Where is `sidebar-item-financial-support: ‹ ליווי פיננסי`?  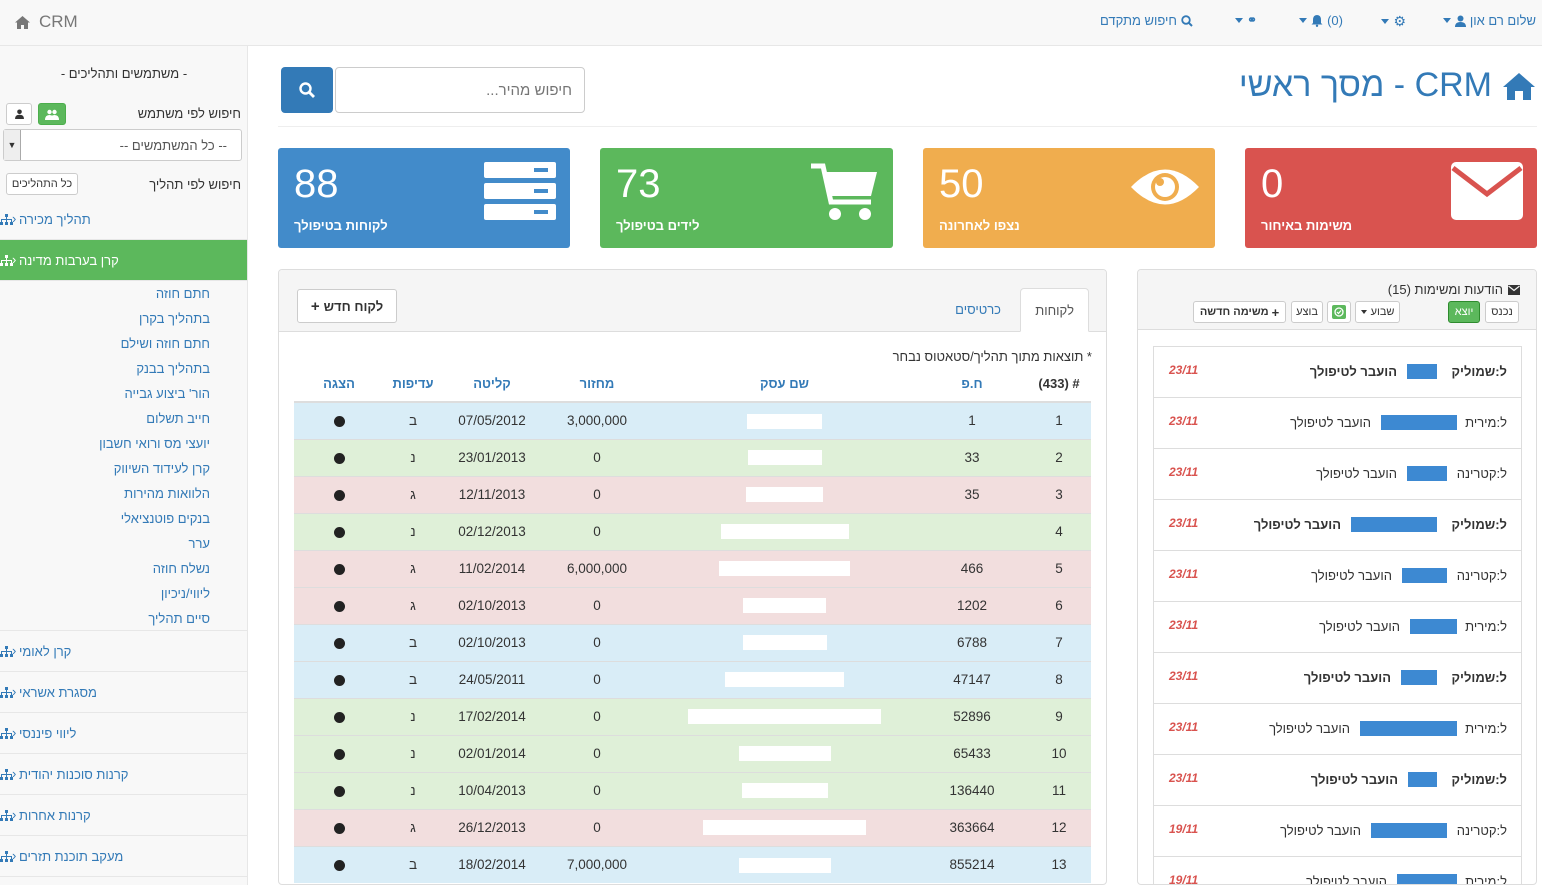 sidebar-item-financial-support: ‹ ליווי פיננסי is located at coordinates (123, 733).